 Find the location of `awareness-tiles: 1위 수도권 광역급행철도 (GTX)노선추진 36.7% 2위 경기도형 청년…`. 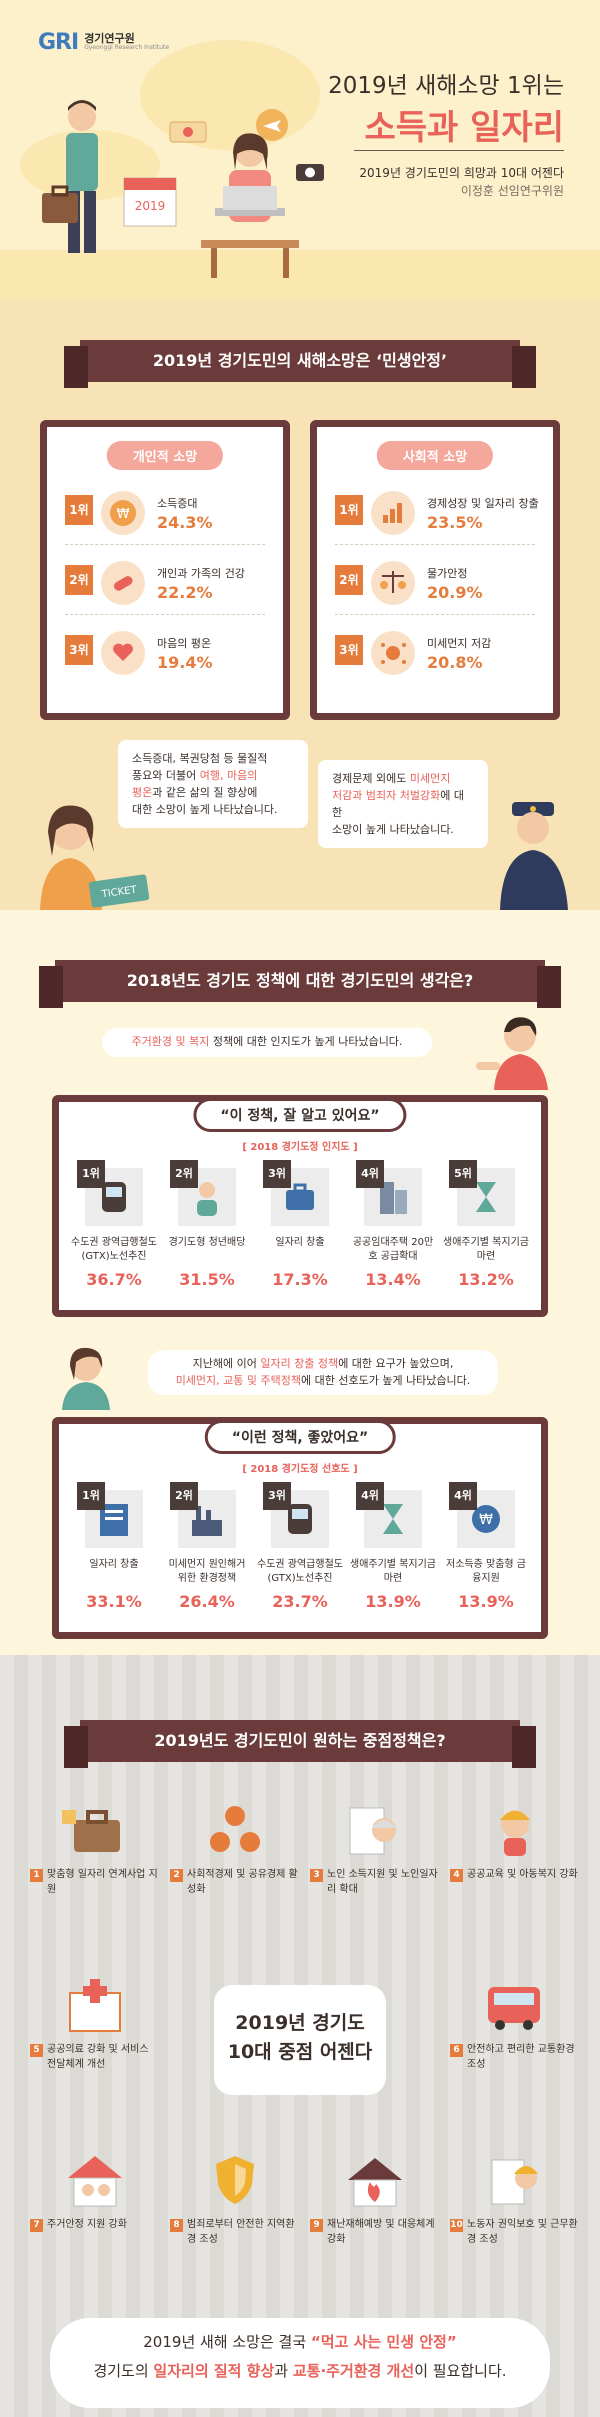

awareness-tiles: 1위 수도권 광역급행철도 (GTX)노선추진 36.7% 2위 경기도형 청년… is located at coordinates (300, 1224).